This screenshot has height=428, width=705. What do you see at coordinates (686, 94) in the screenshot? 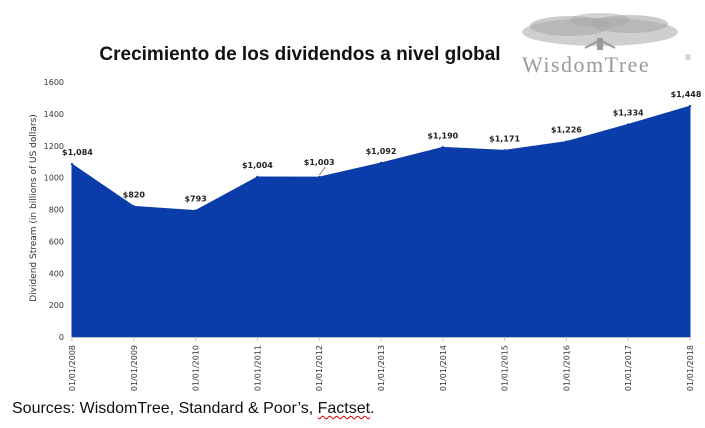
I see `data-label: $1,448` at bounding box center [686, 94].